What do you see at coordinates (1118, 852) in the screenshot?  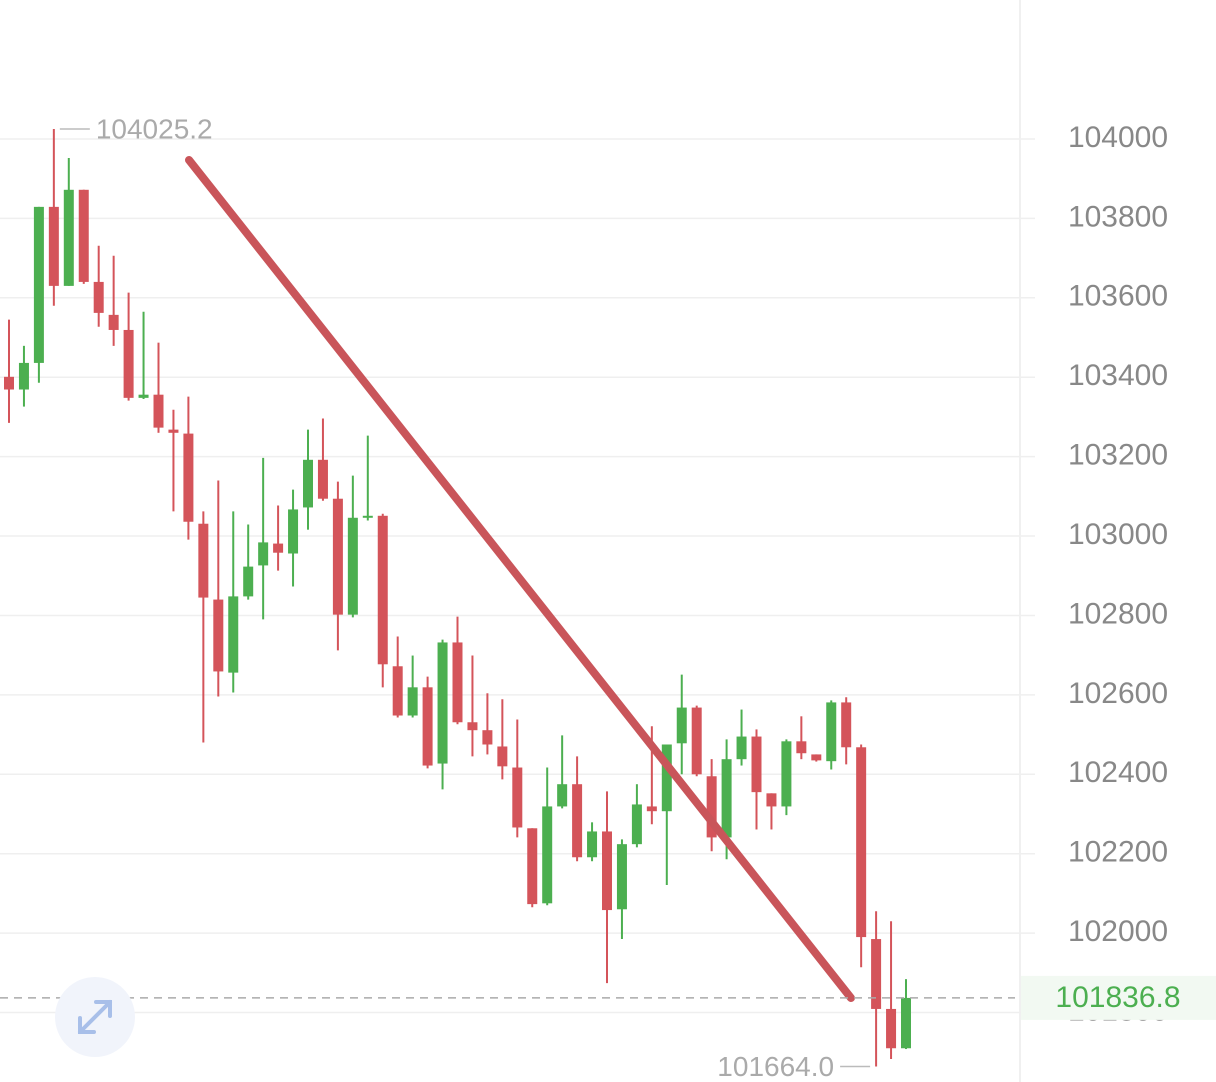 I see `y-tick-label: 102200` at bounding box center [1118, 852].